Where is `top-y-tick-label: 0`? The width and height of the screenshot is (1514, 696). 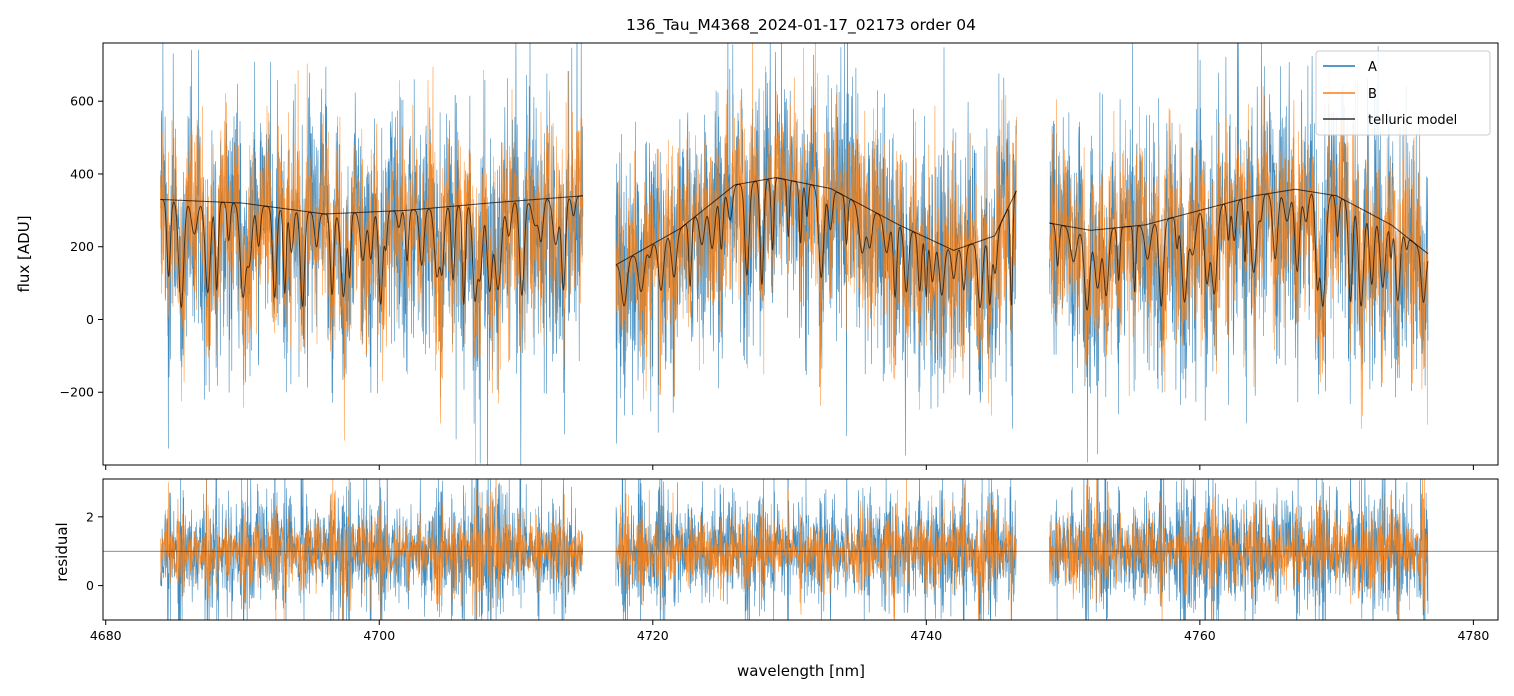 top-y-tick-label: 0 is located at coordinates (90, 319).